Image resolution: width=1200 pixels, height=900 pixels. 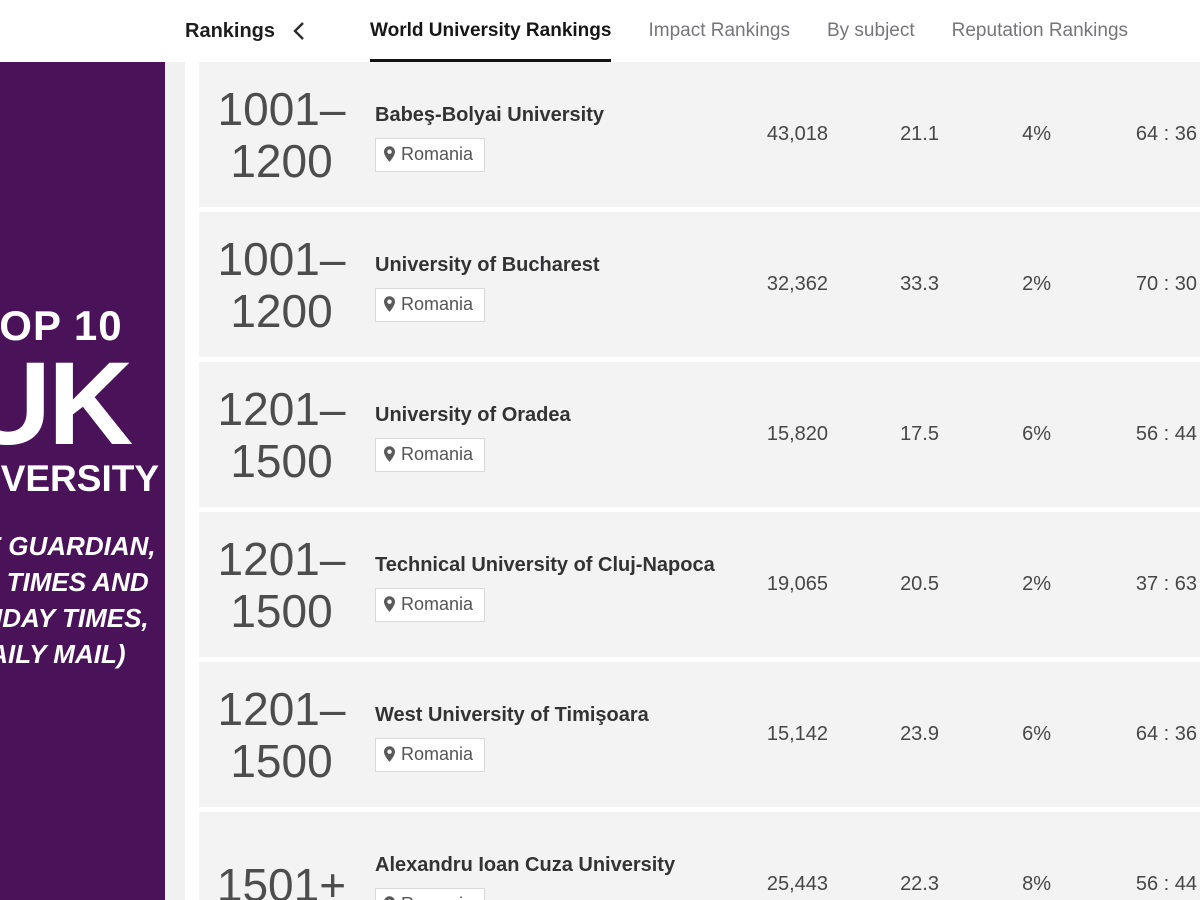 I want to click on stat-students: 43,018, so click(x=797, y=134).